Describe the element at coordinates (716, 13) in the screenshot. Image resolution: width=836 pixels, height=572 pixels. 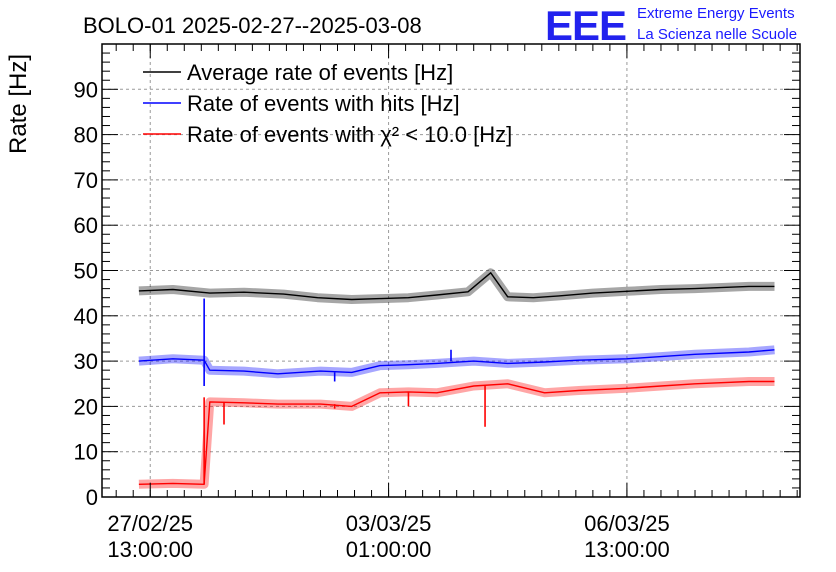
I see `brand-line-1: Extreme Energy Events` at that location.